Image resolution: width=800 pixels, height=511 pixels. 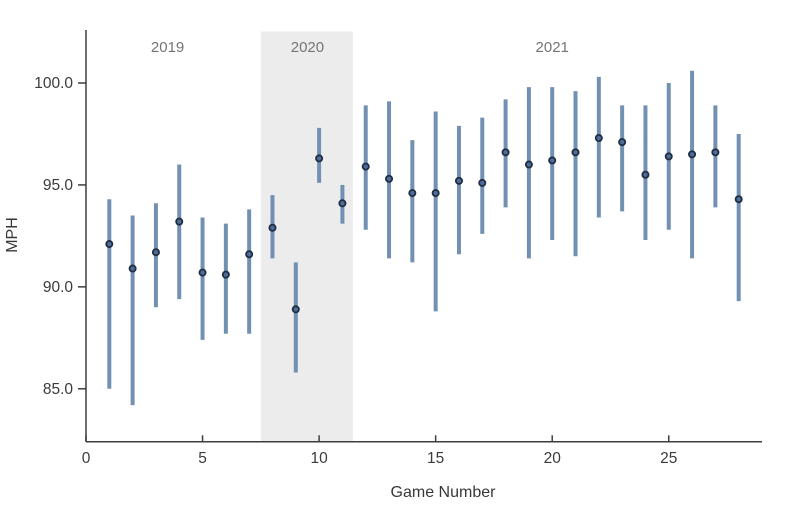 What do you see at coordinates (86, 458) in the screenshot?
I see `x-tick-label-0: 0` at bounding box center [86, 458].